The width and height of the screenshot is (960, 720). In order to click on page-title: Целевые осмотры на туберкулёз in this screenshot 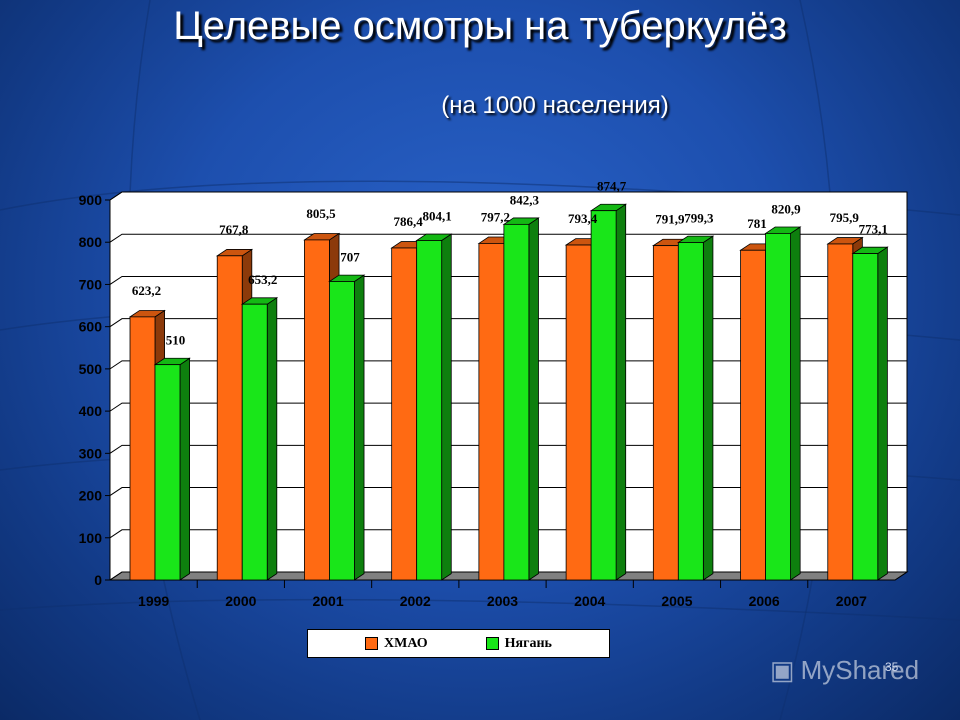, I will do `click(480, 26)`.